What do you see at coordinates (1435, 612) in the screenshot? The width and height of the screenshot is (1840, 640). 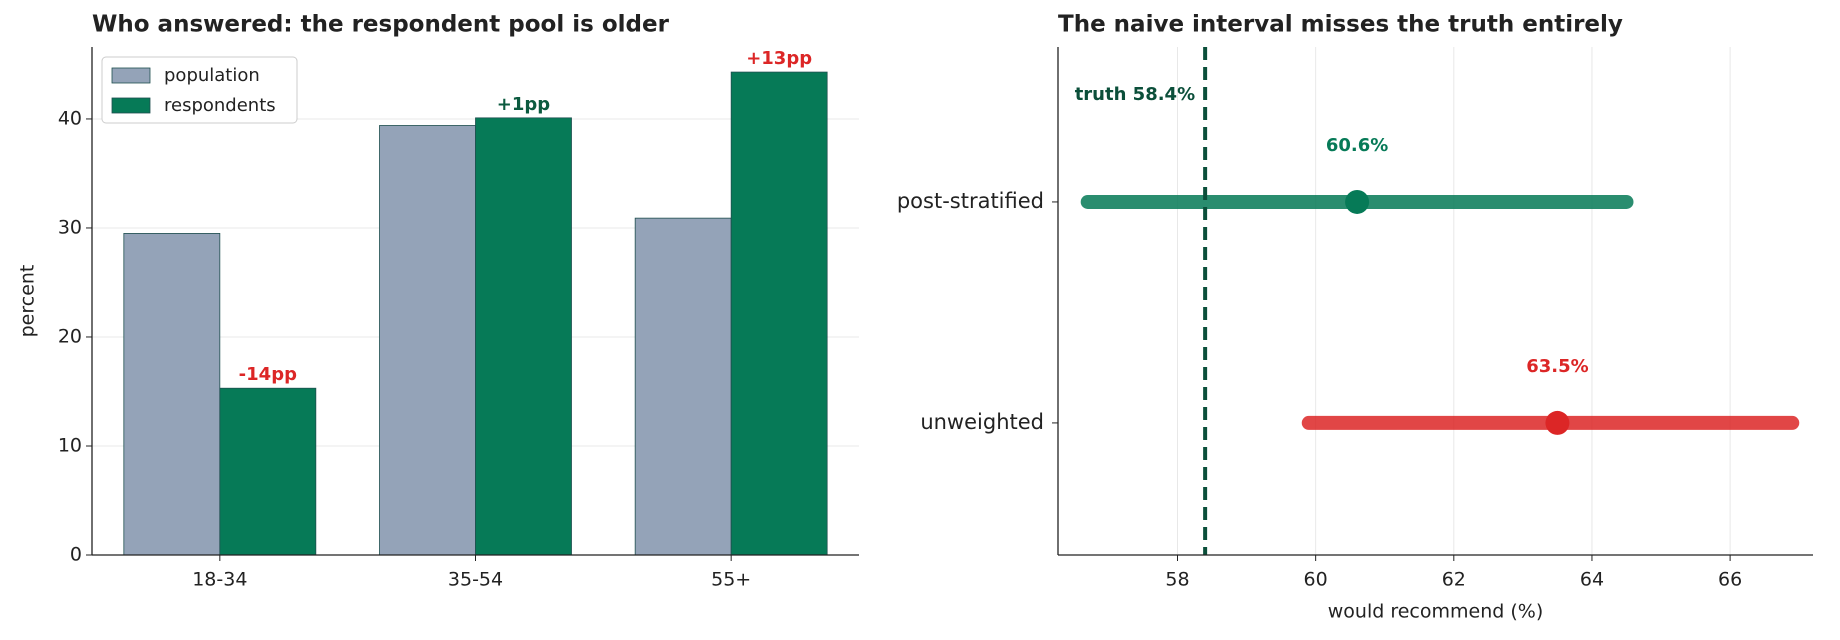 I see `x-axis-label: would recommend (%)` at bounding box center [1435, 612].